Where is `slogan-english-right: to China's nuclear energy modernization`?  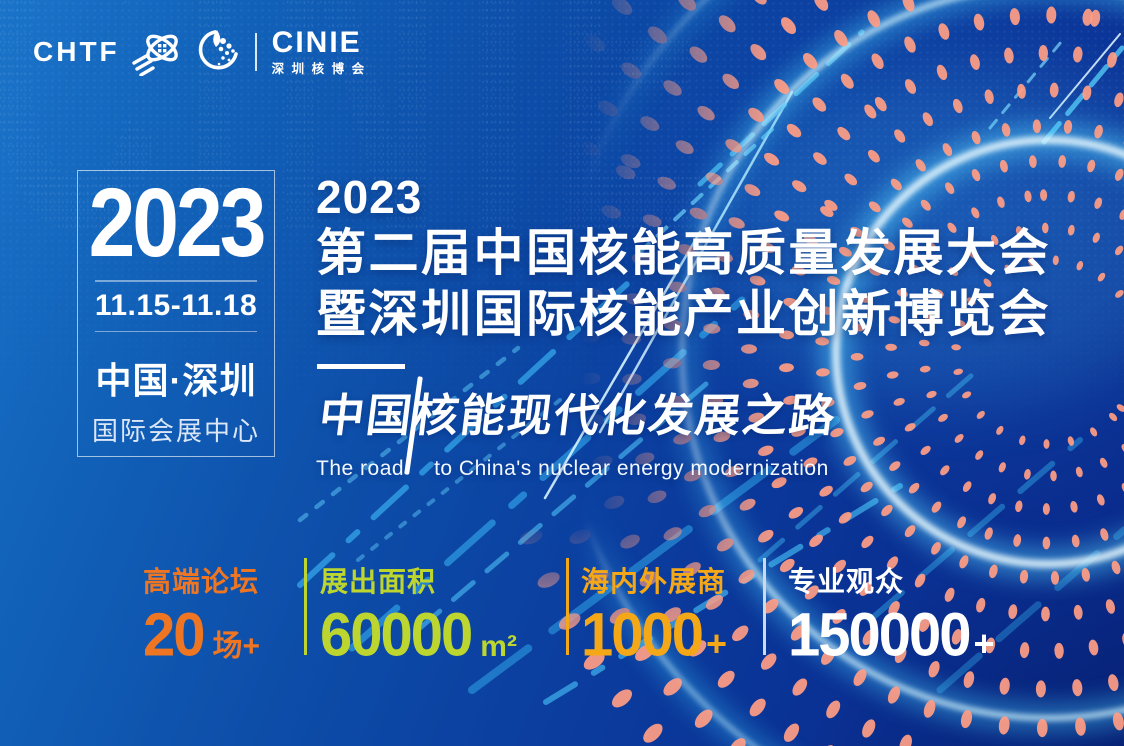
slogan-english-right: to China's nuclear energy modernization is located at coordinates (631, 468).